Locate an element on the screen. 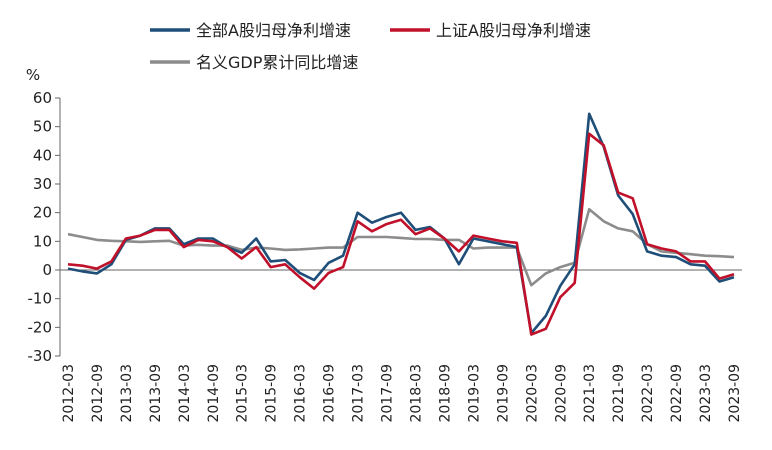 The image size is (772, 450). legend-item-all-a: 全部A股归母净利增速 is located at coordinates (250, 30).